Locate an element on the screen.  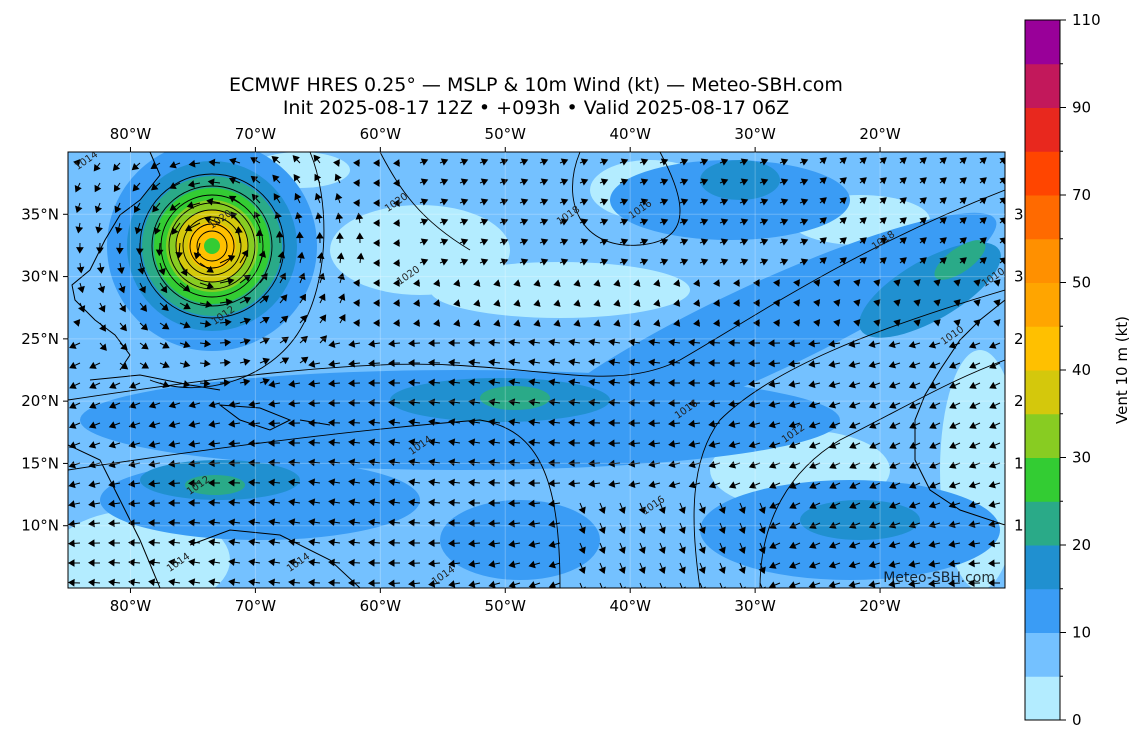
wind-peak is located at coordinates (215, 485).